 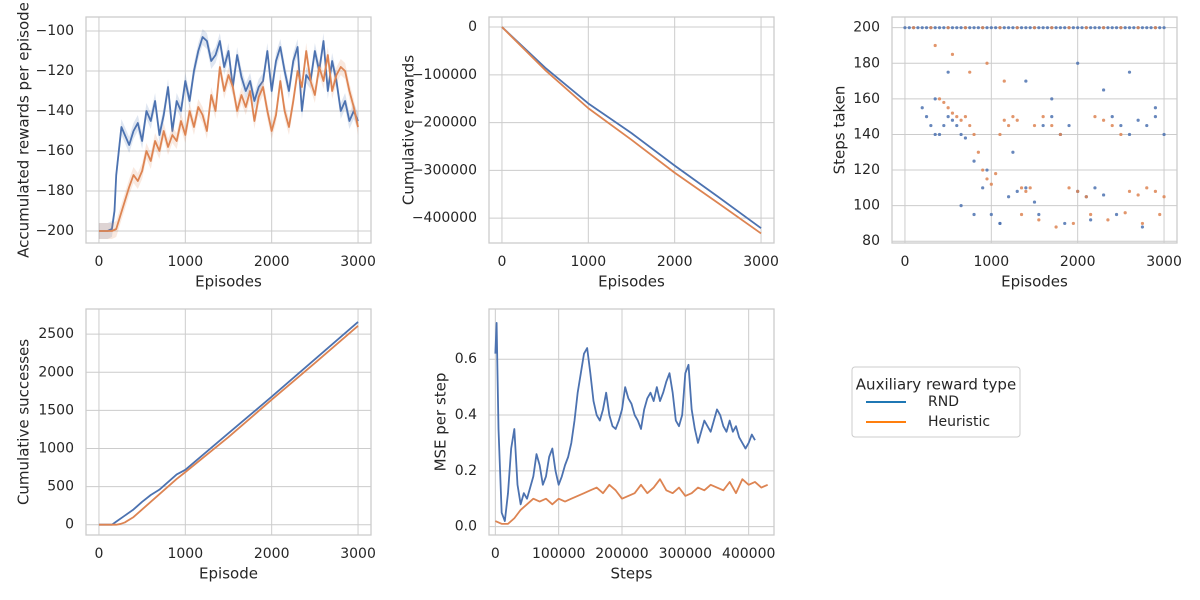 I want to click on accumulated-ytick-label: −140, so click(x=55, y=111).